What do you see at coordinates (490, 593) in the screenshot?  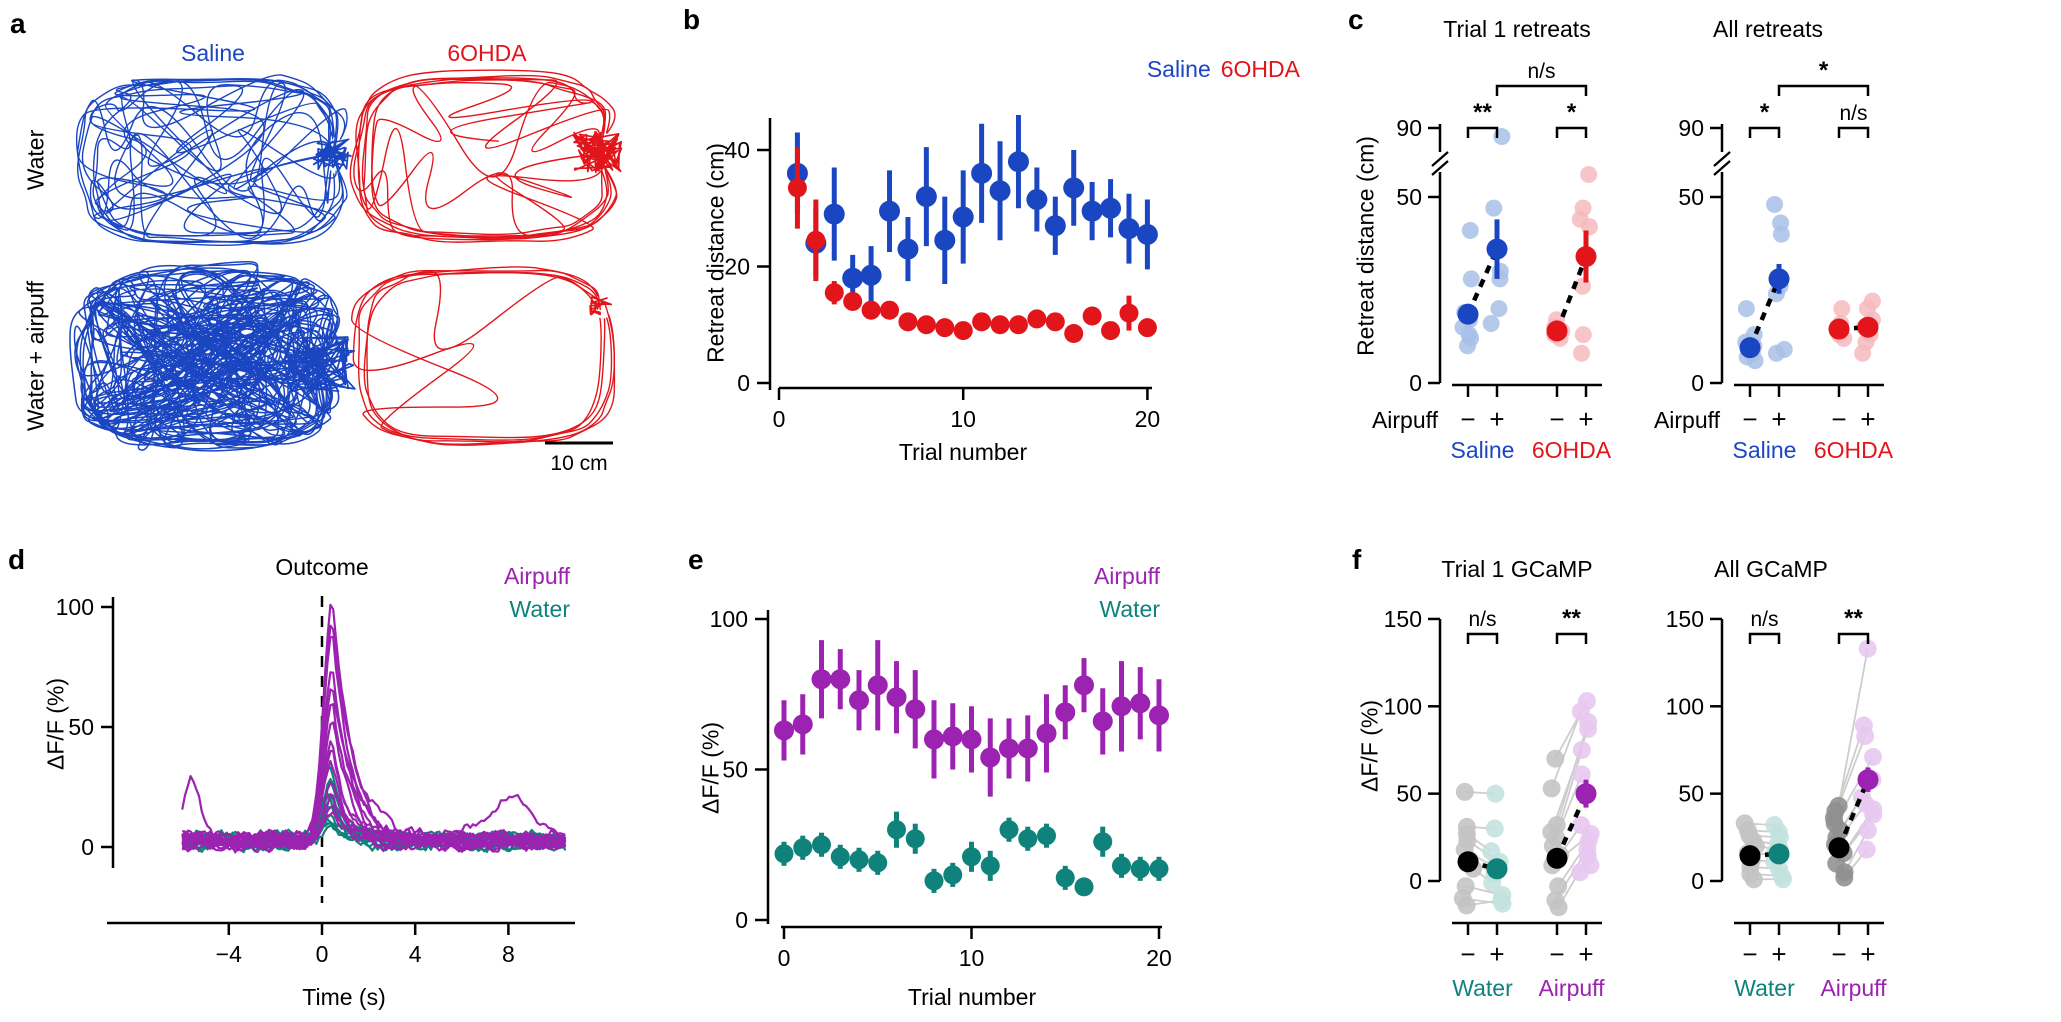 I see `d-legend: Airpuff Water` at bounding box center [490, 593].